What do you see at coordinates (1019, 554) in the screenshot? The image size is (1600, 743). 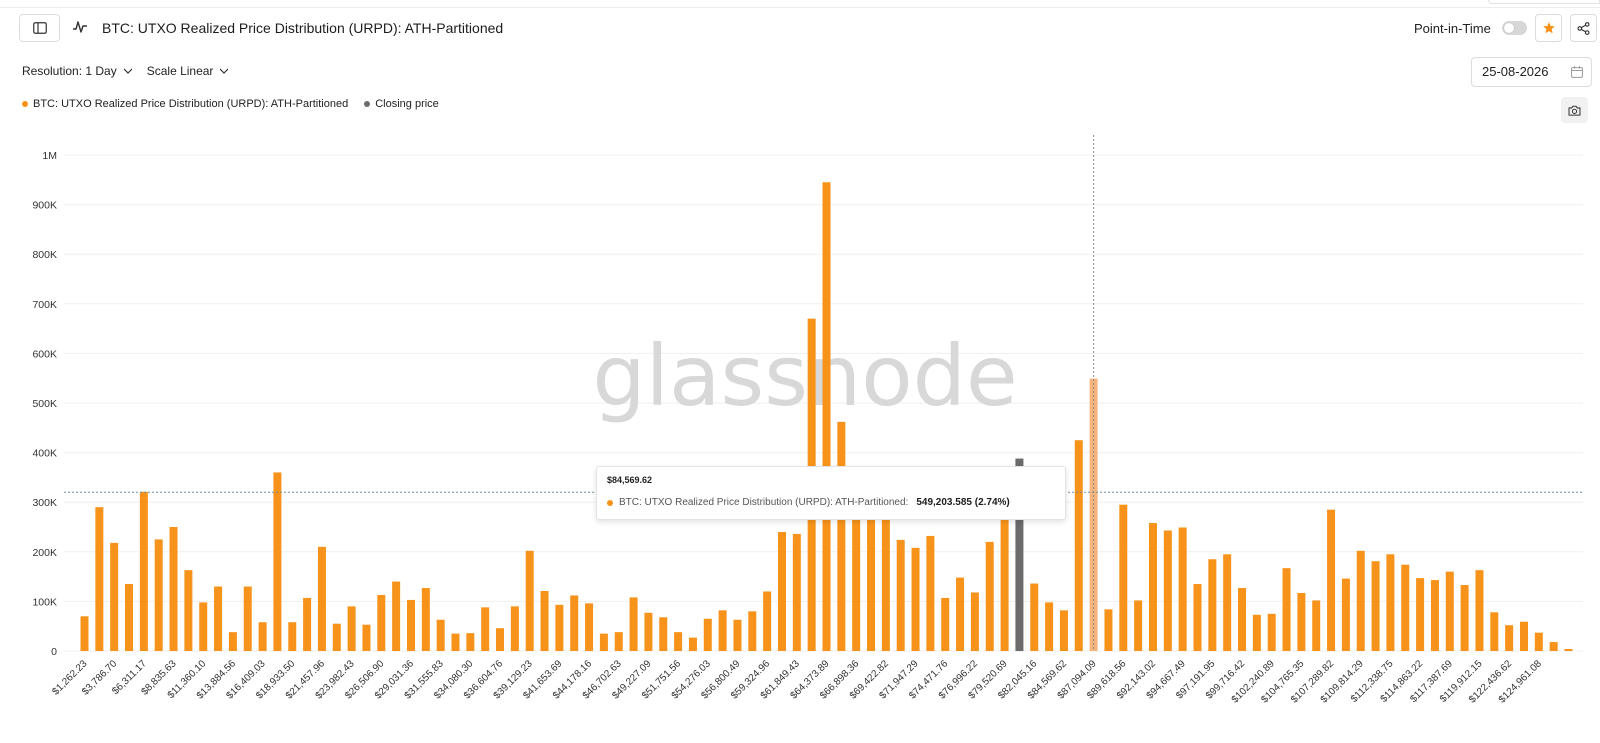 I see `closing-price-bar` at bounding box center [1019, 554].